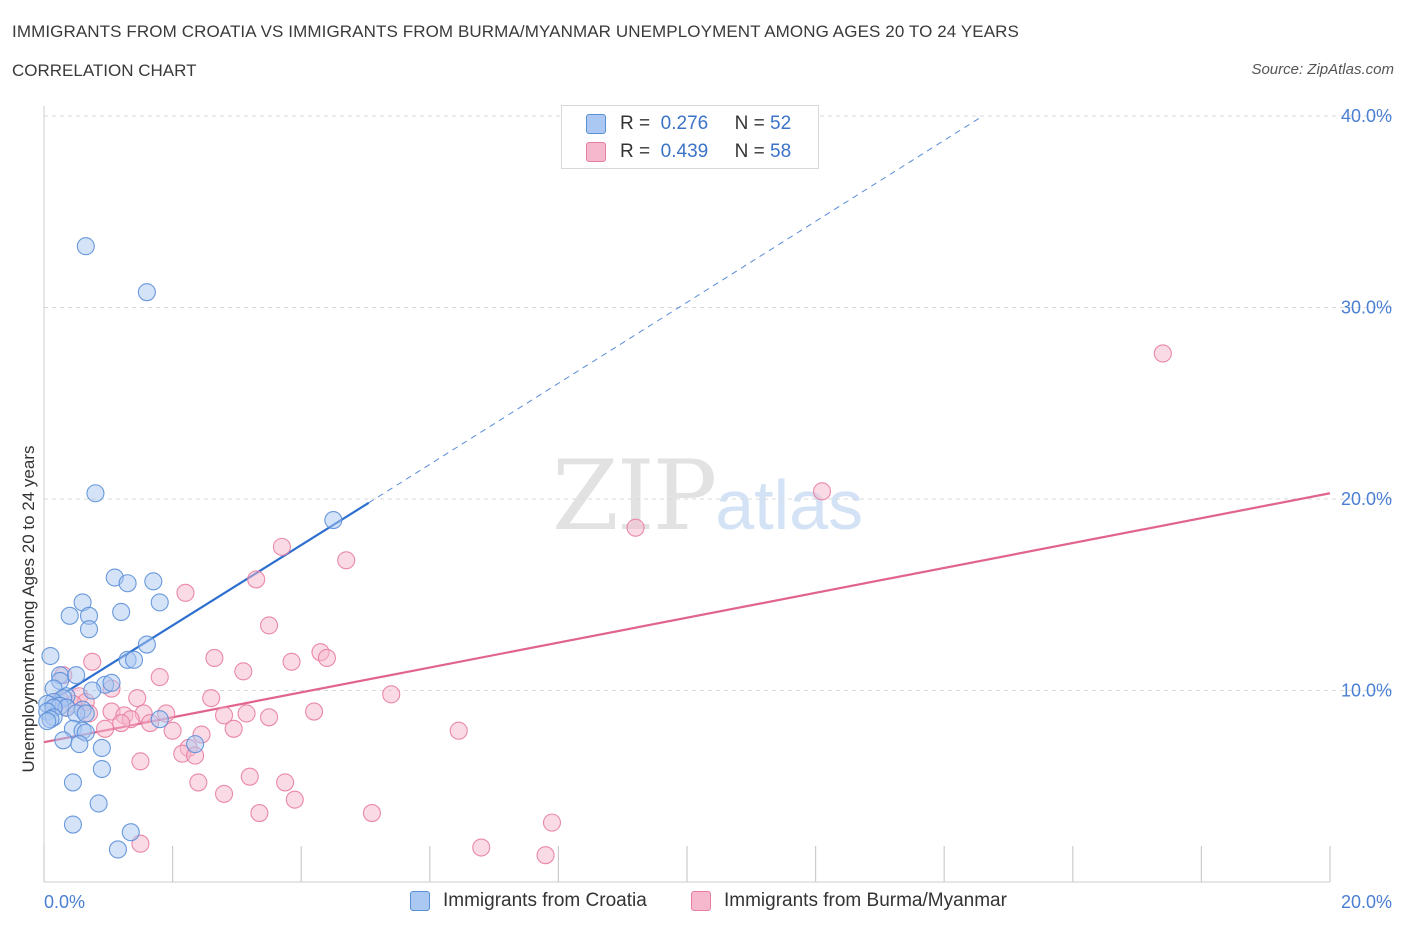 Image resolution: width=1406 pixels, height=930 pixels. I want to click on y-axis-title: Unemployment Among Ages 20 to 24 years, so click(28, 609).